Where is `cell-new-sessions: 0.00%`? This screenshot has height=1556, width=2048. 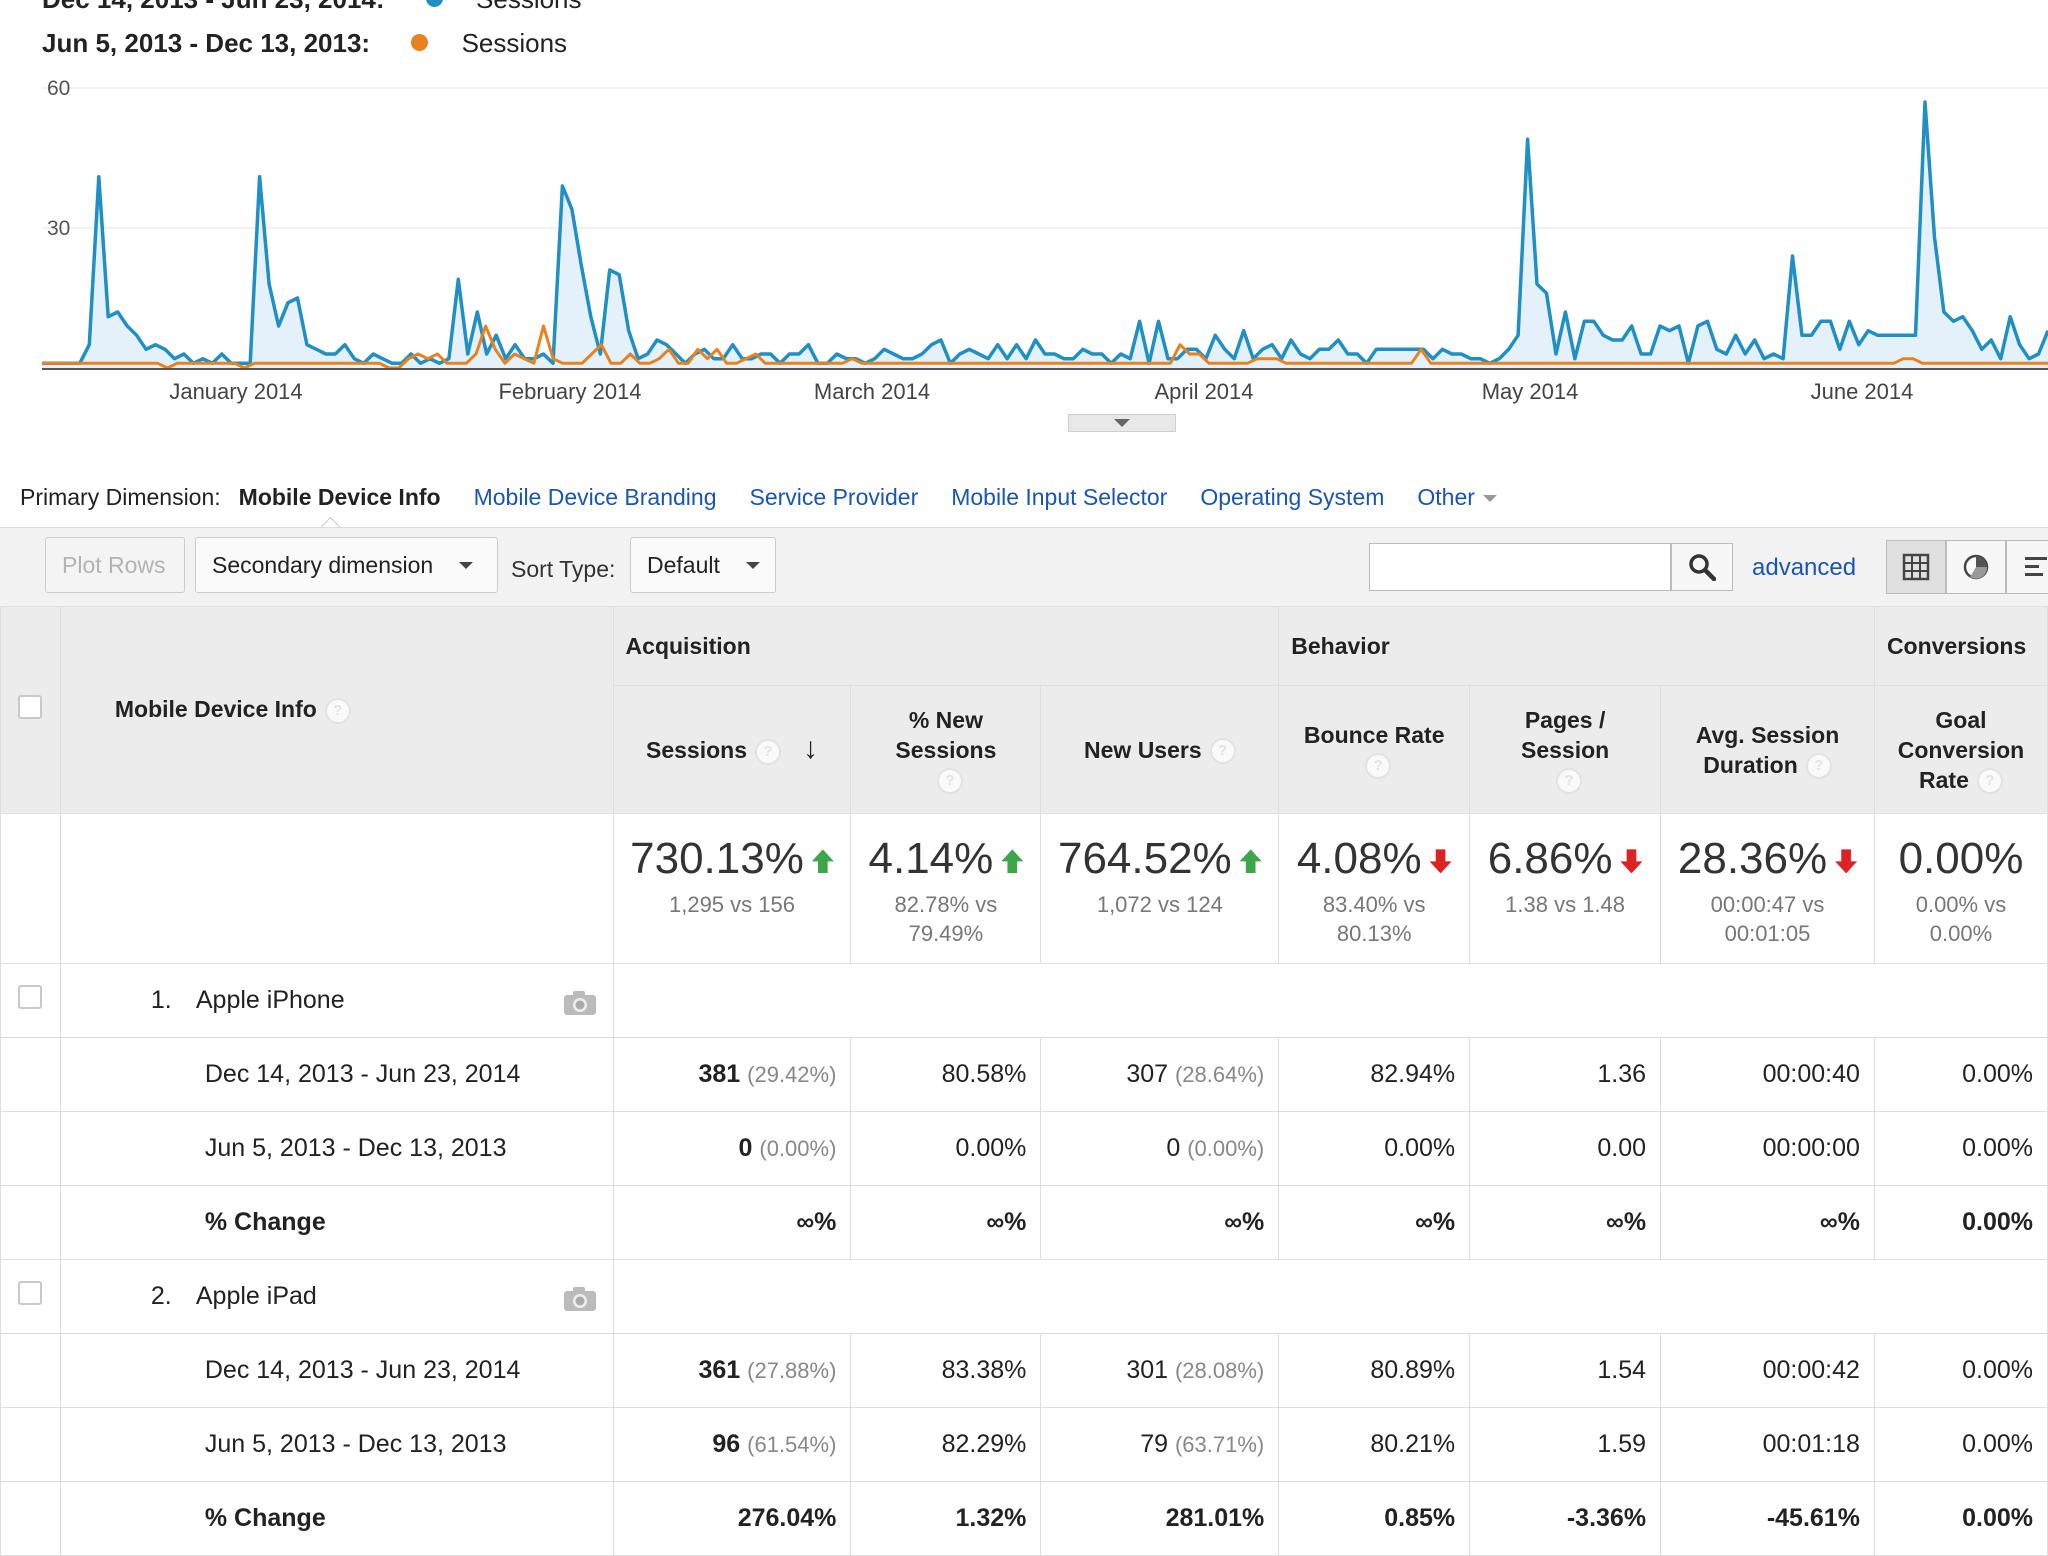 cell-new-sessions: 0.00% is located at coordinates (946, 1148).